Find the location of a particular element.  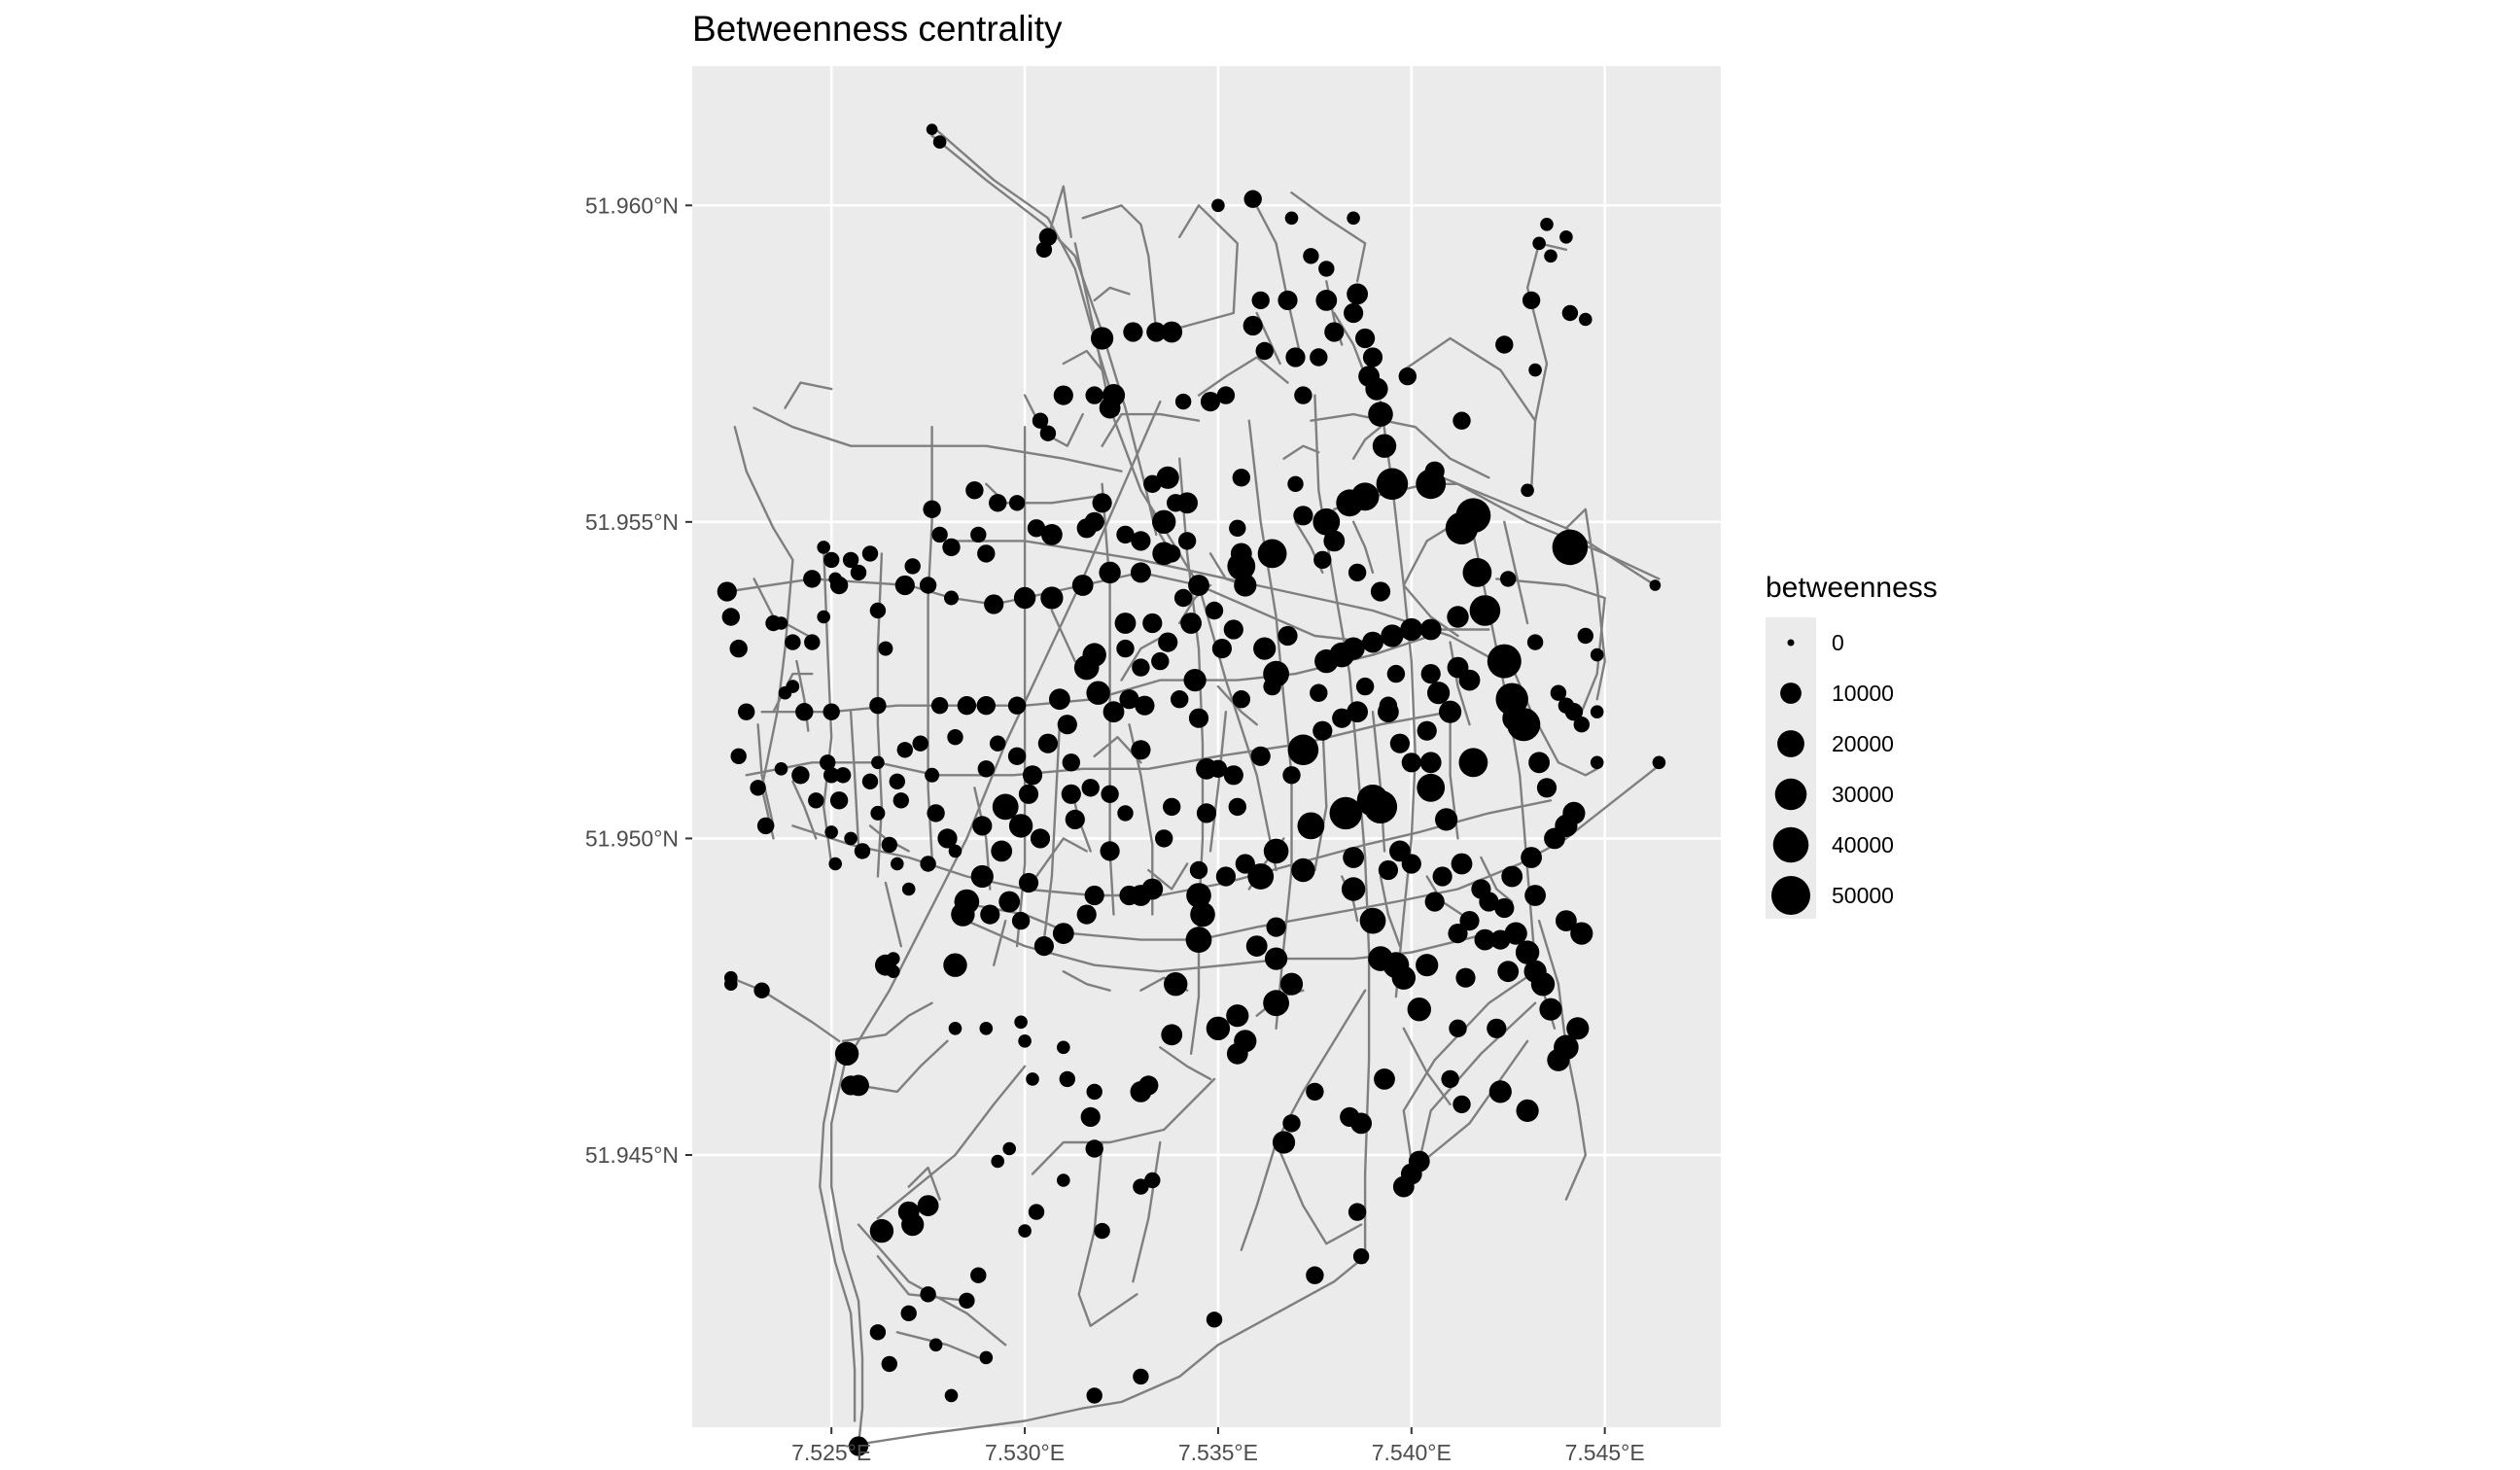

legend-key-circle is located at coordinates (1791, 643).